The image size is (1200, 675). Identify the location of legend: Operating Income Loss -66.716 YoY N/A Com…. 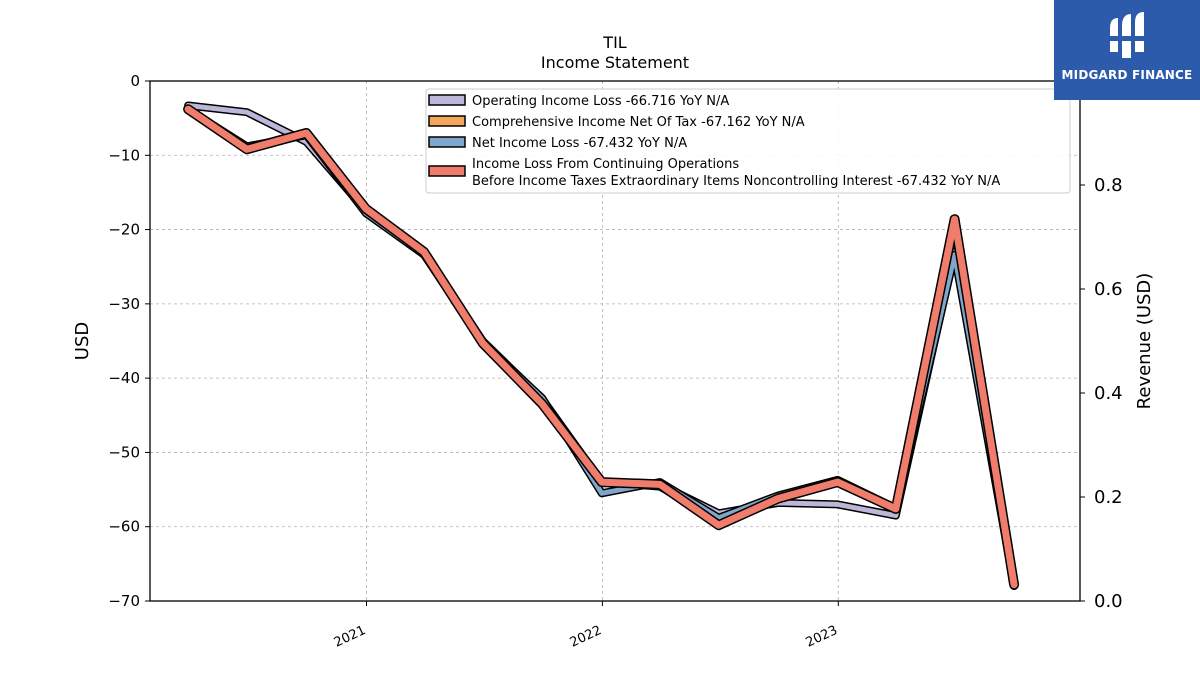
(748, 141).